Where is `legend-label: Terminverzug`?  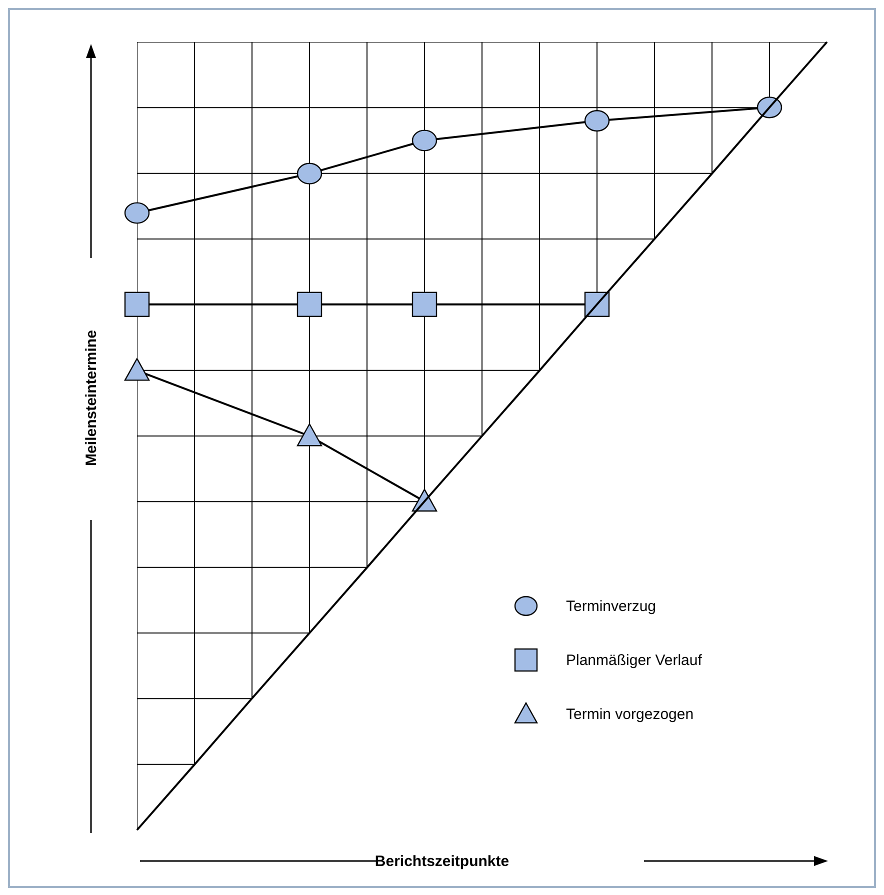
legend-label: Terminverzug is located at coordinates (611, 606).